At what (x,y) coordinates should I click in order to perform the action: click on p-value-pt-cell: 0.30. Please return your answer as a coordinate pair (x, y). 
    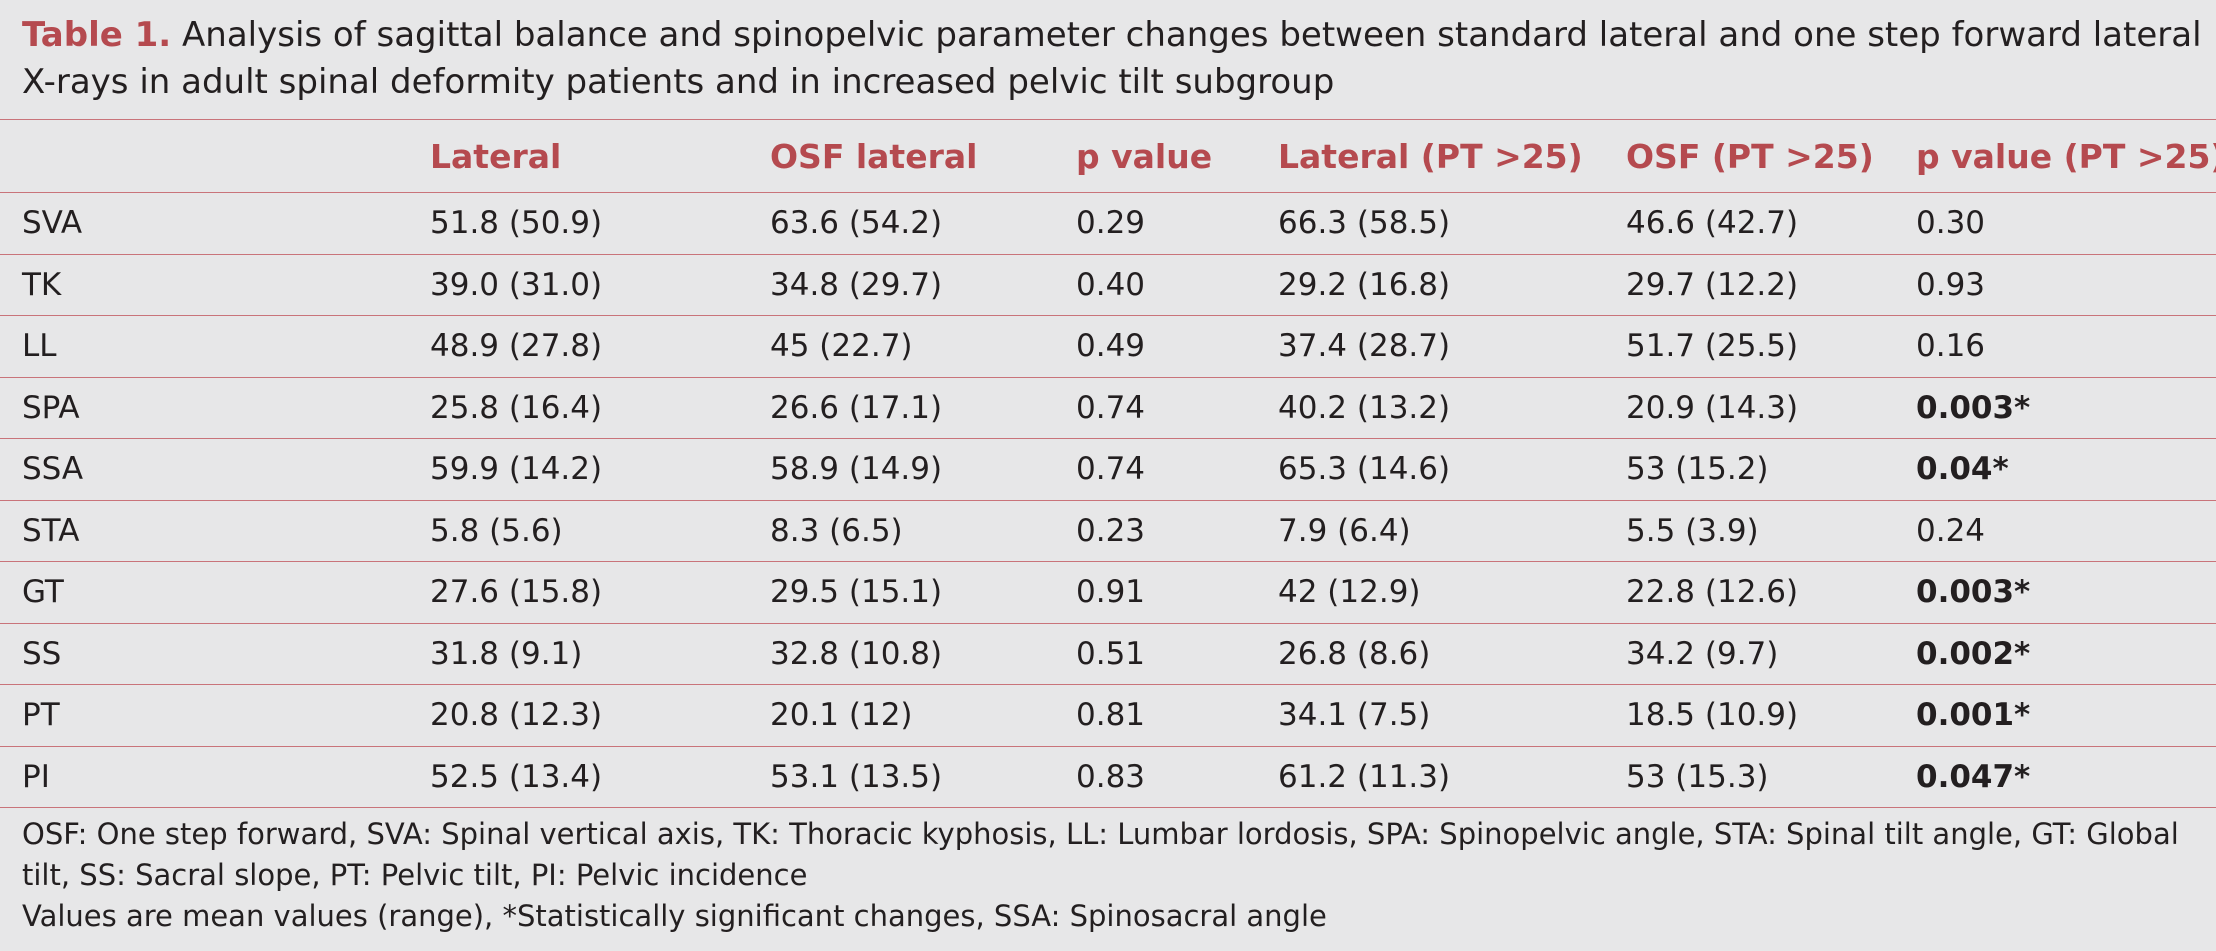
    Looking at the image, I should click on (2055, 223).